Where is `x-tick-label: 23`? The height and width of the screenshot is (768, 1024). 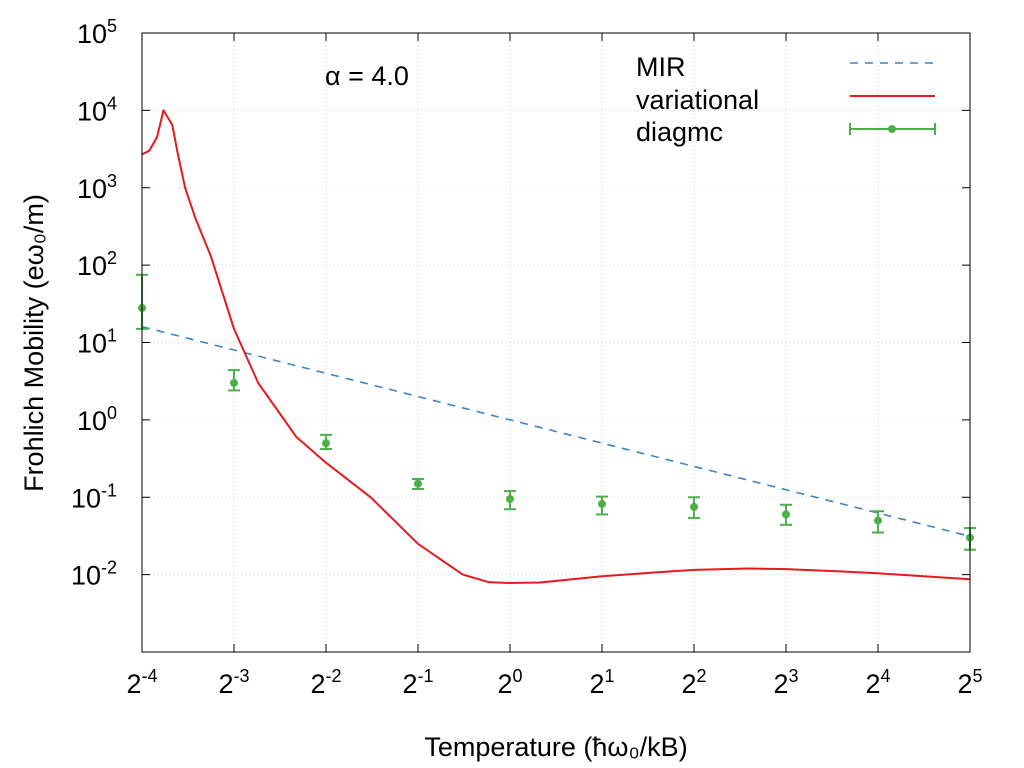
x-tick-label: 23 is located at coordinates (785, 682).